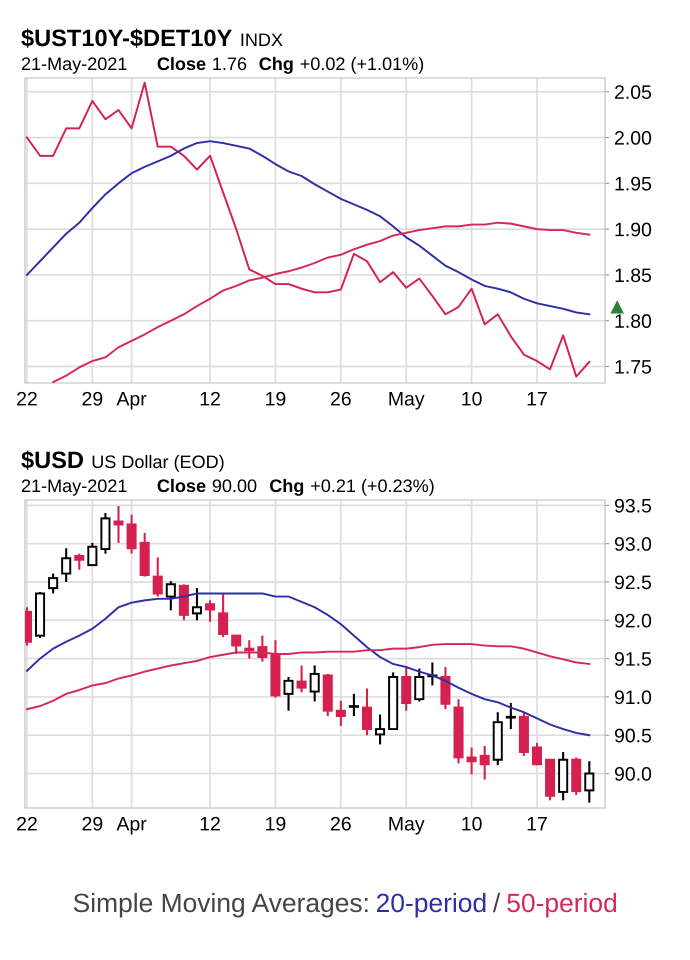 This screenshot has height=960, width=690. Describe the element at coordinates (633, 735) in the screenshot. I see `y-tick-label: 90.5` at that location.